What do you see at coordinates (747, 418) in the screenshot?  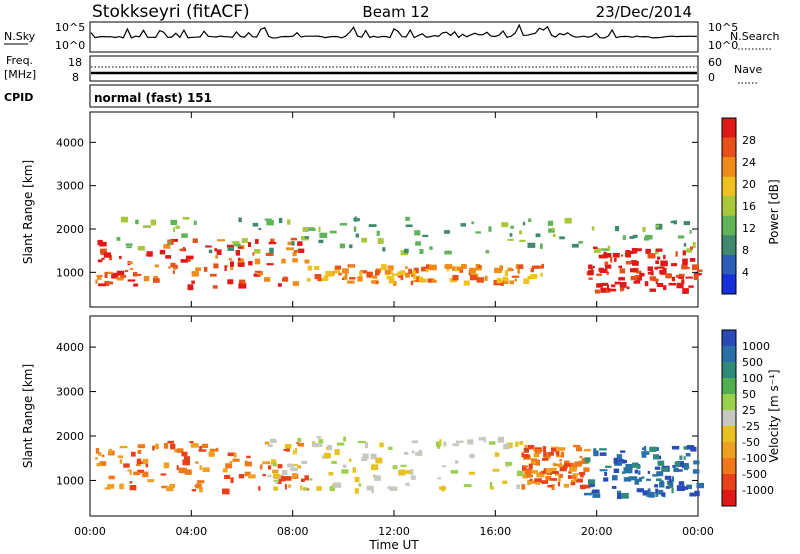 I see `velocity-colorbar: 1000 500 100 50 25 -25 -50 -100 -500 -1000` at bounding box center [747, 418].